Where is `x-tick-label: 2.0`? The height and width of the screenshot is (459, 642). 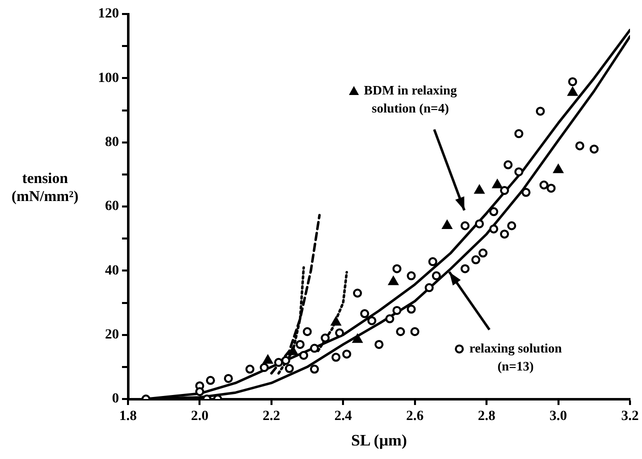
x-tick-label: 2.0 is located at coordinates (199, 416).